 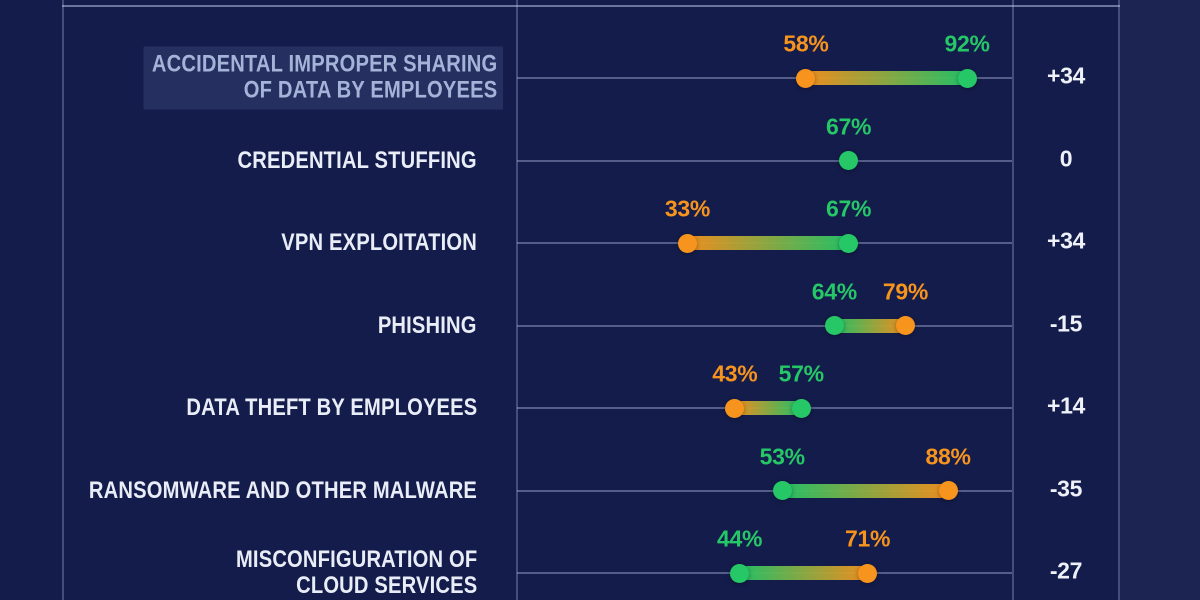 What do you see at coordinates (282, 490) in the screenshot?
I see `threat-label-text: RANSOMWARE AND OTHER MALWARE` at bounding box center [282, 490].